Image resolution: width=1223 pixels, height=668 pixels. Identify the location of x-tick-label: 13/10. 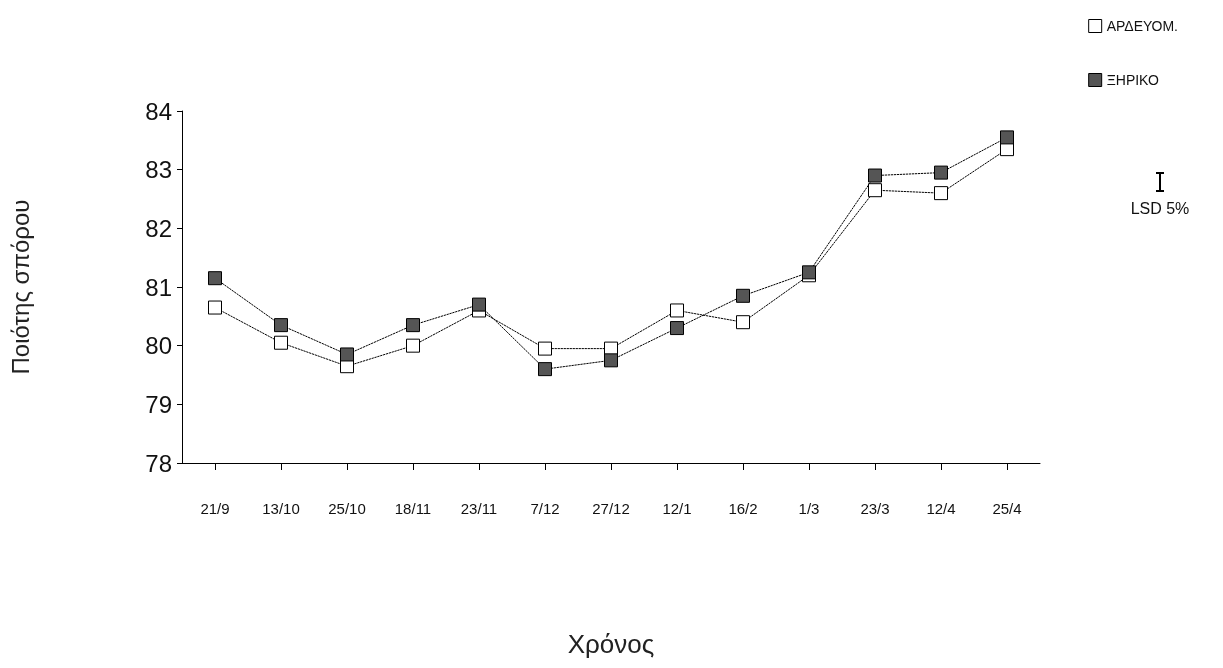
(281, 508).